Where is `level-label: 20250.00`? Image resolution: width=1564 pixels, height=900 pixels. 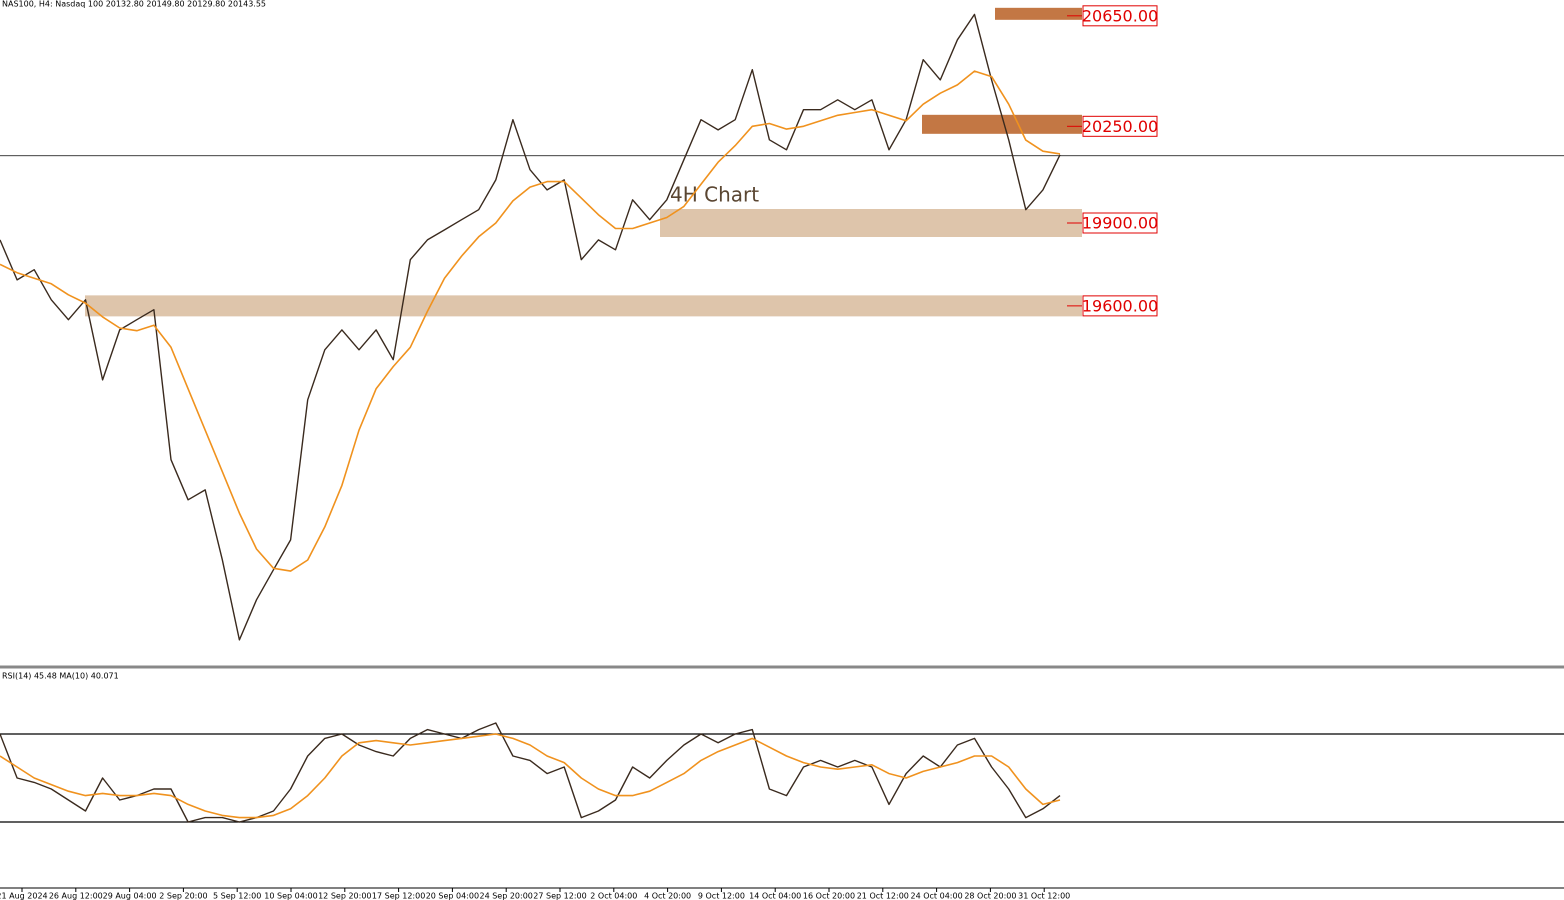
level-label: 20250.00 is located at coordinates (1120, 126).